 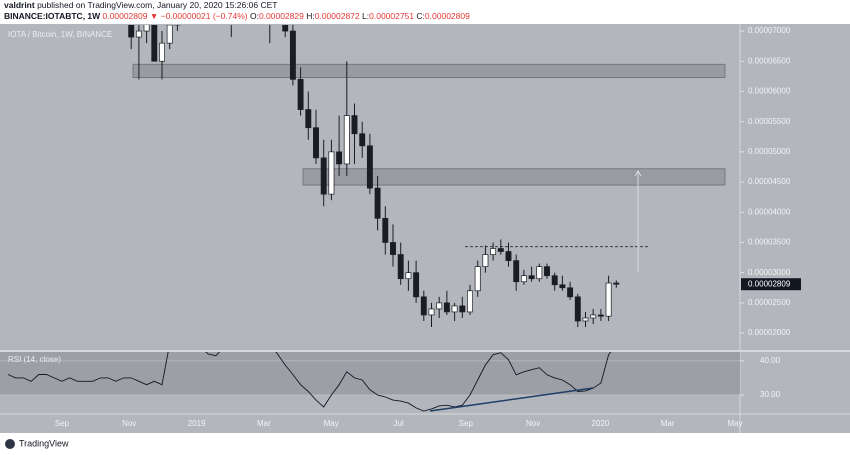 What do you see at coordinates (769, 332) in the screenshot?
I see `y-tick-label: 0.00002000` at bounding box center [769, 332].